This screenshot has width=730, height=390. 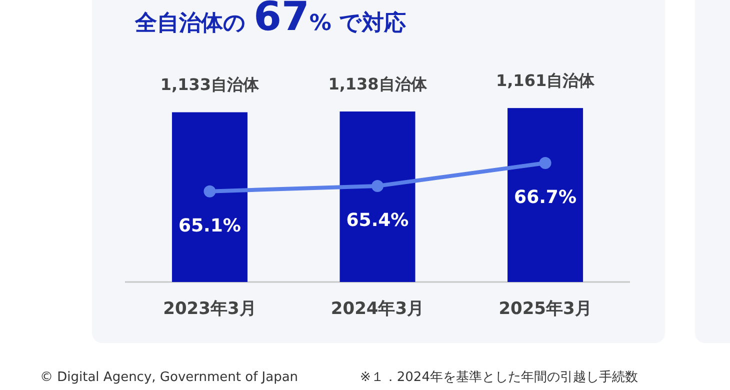 What do you see at coordinates (169, 377) in the screenshot?
I see `text: © Digital Agency, Government of Japan` at bounding box center [169, 377].